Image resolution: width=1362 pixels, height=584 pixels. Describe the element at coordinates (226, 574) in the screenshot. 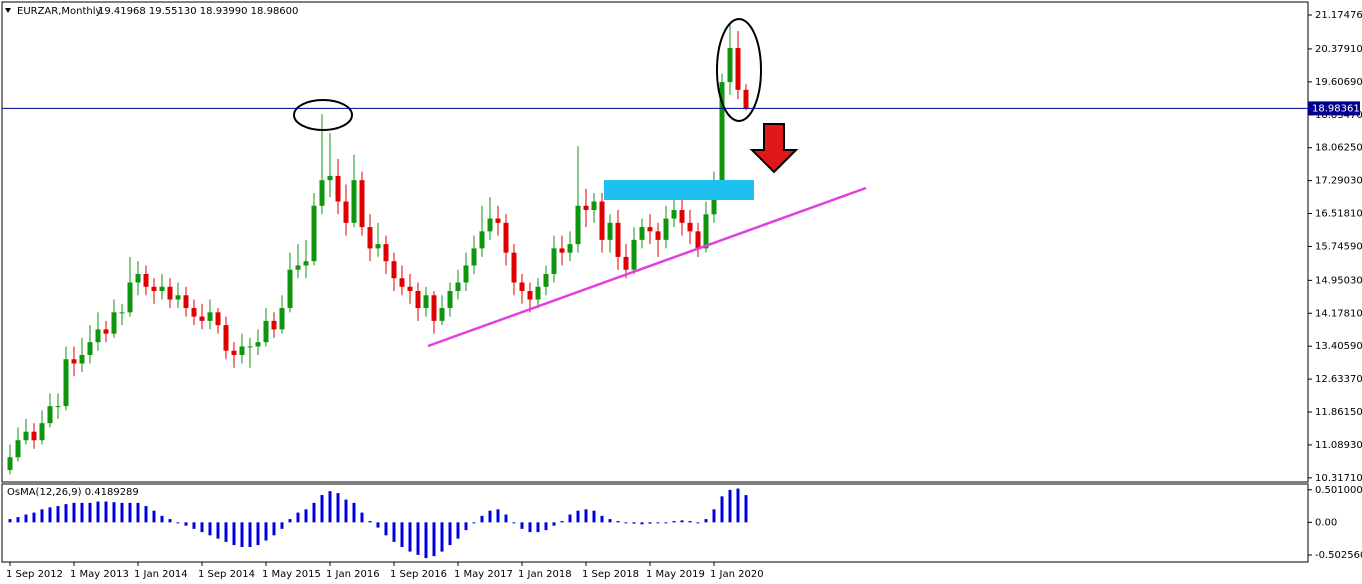

I see `x-tick-label: 1 Sep 2014` at that location.